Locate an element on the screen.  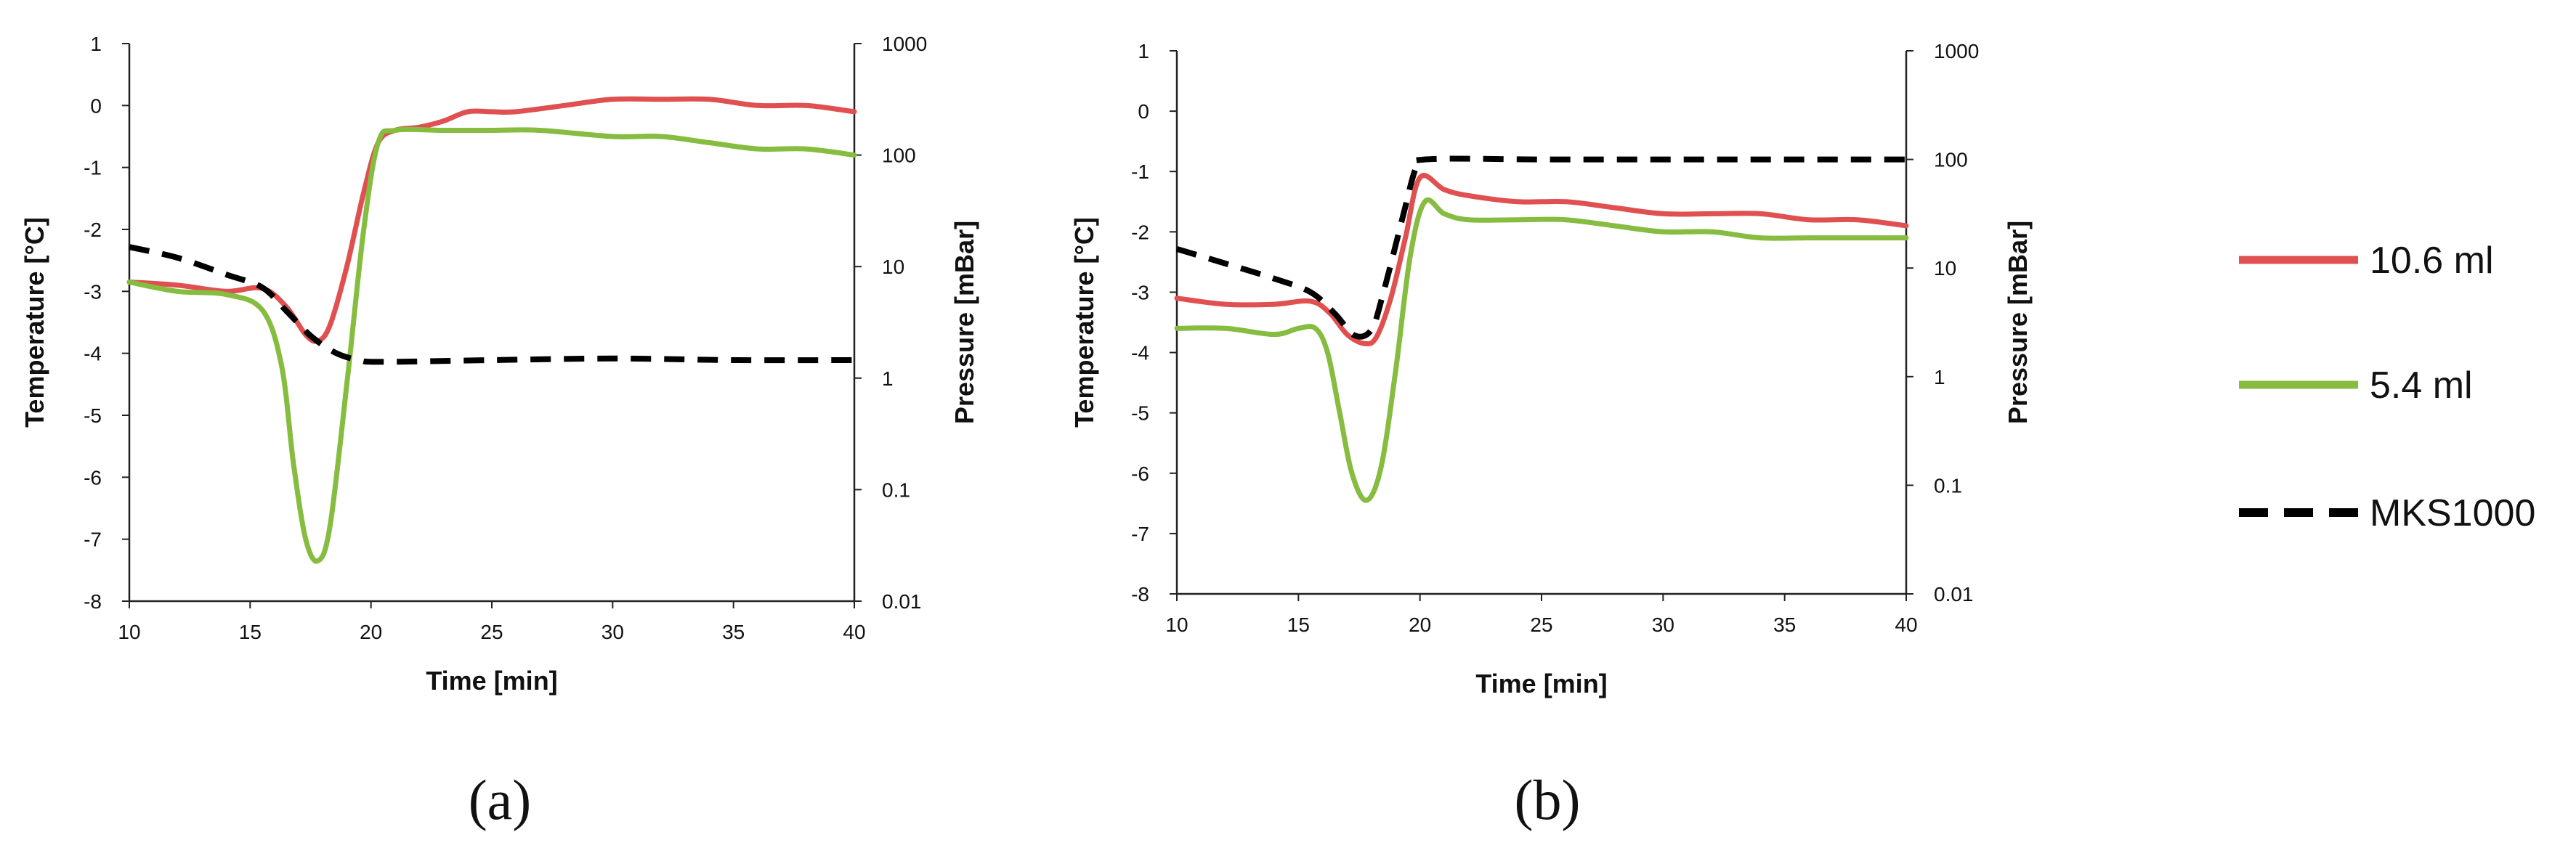
legend-label: 5.4 ml is located at coordinates (2421, 385).